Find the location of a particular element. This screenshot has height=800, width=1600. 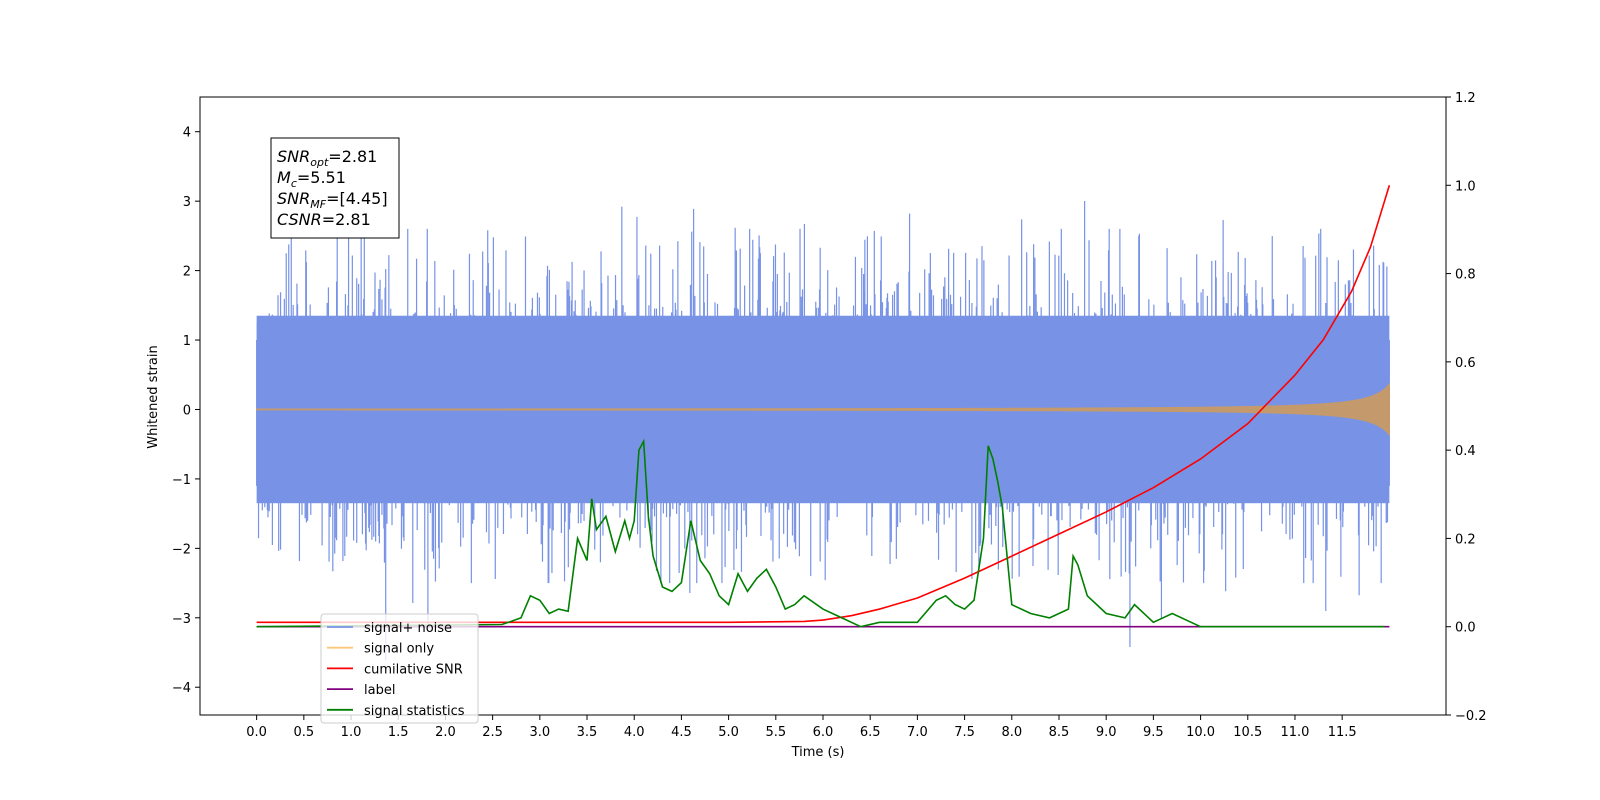

y-axis-left: −4 −3 −2 −1 0 1 2 3 4 is located at coordinates (186, 411).